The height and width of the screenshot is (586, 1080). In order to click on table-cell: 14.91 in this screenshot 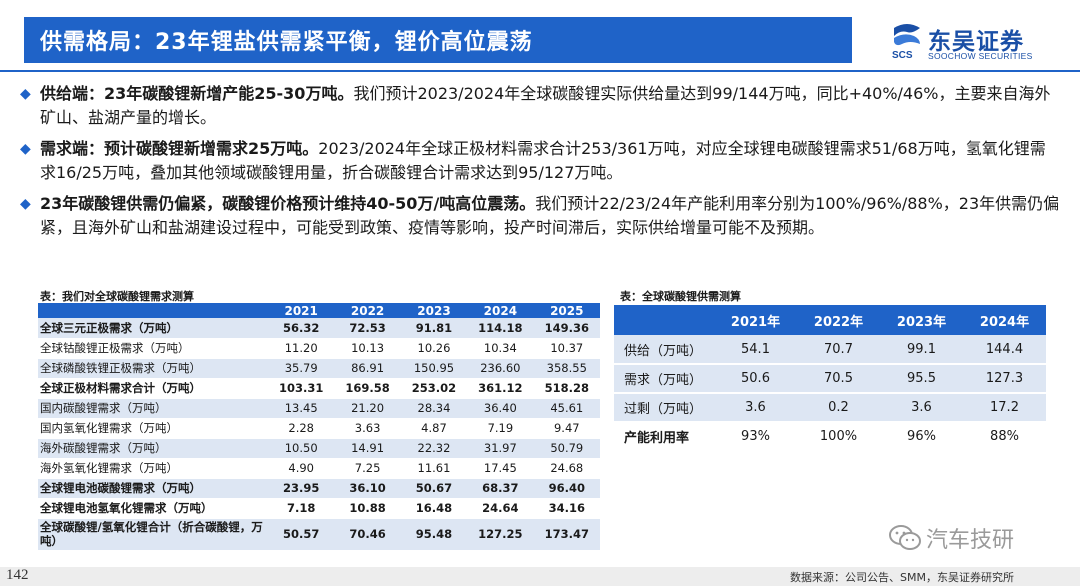, I will do `click(367, 448)`.